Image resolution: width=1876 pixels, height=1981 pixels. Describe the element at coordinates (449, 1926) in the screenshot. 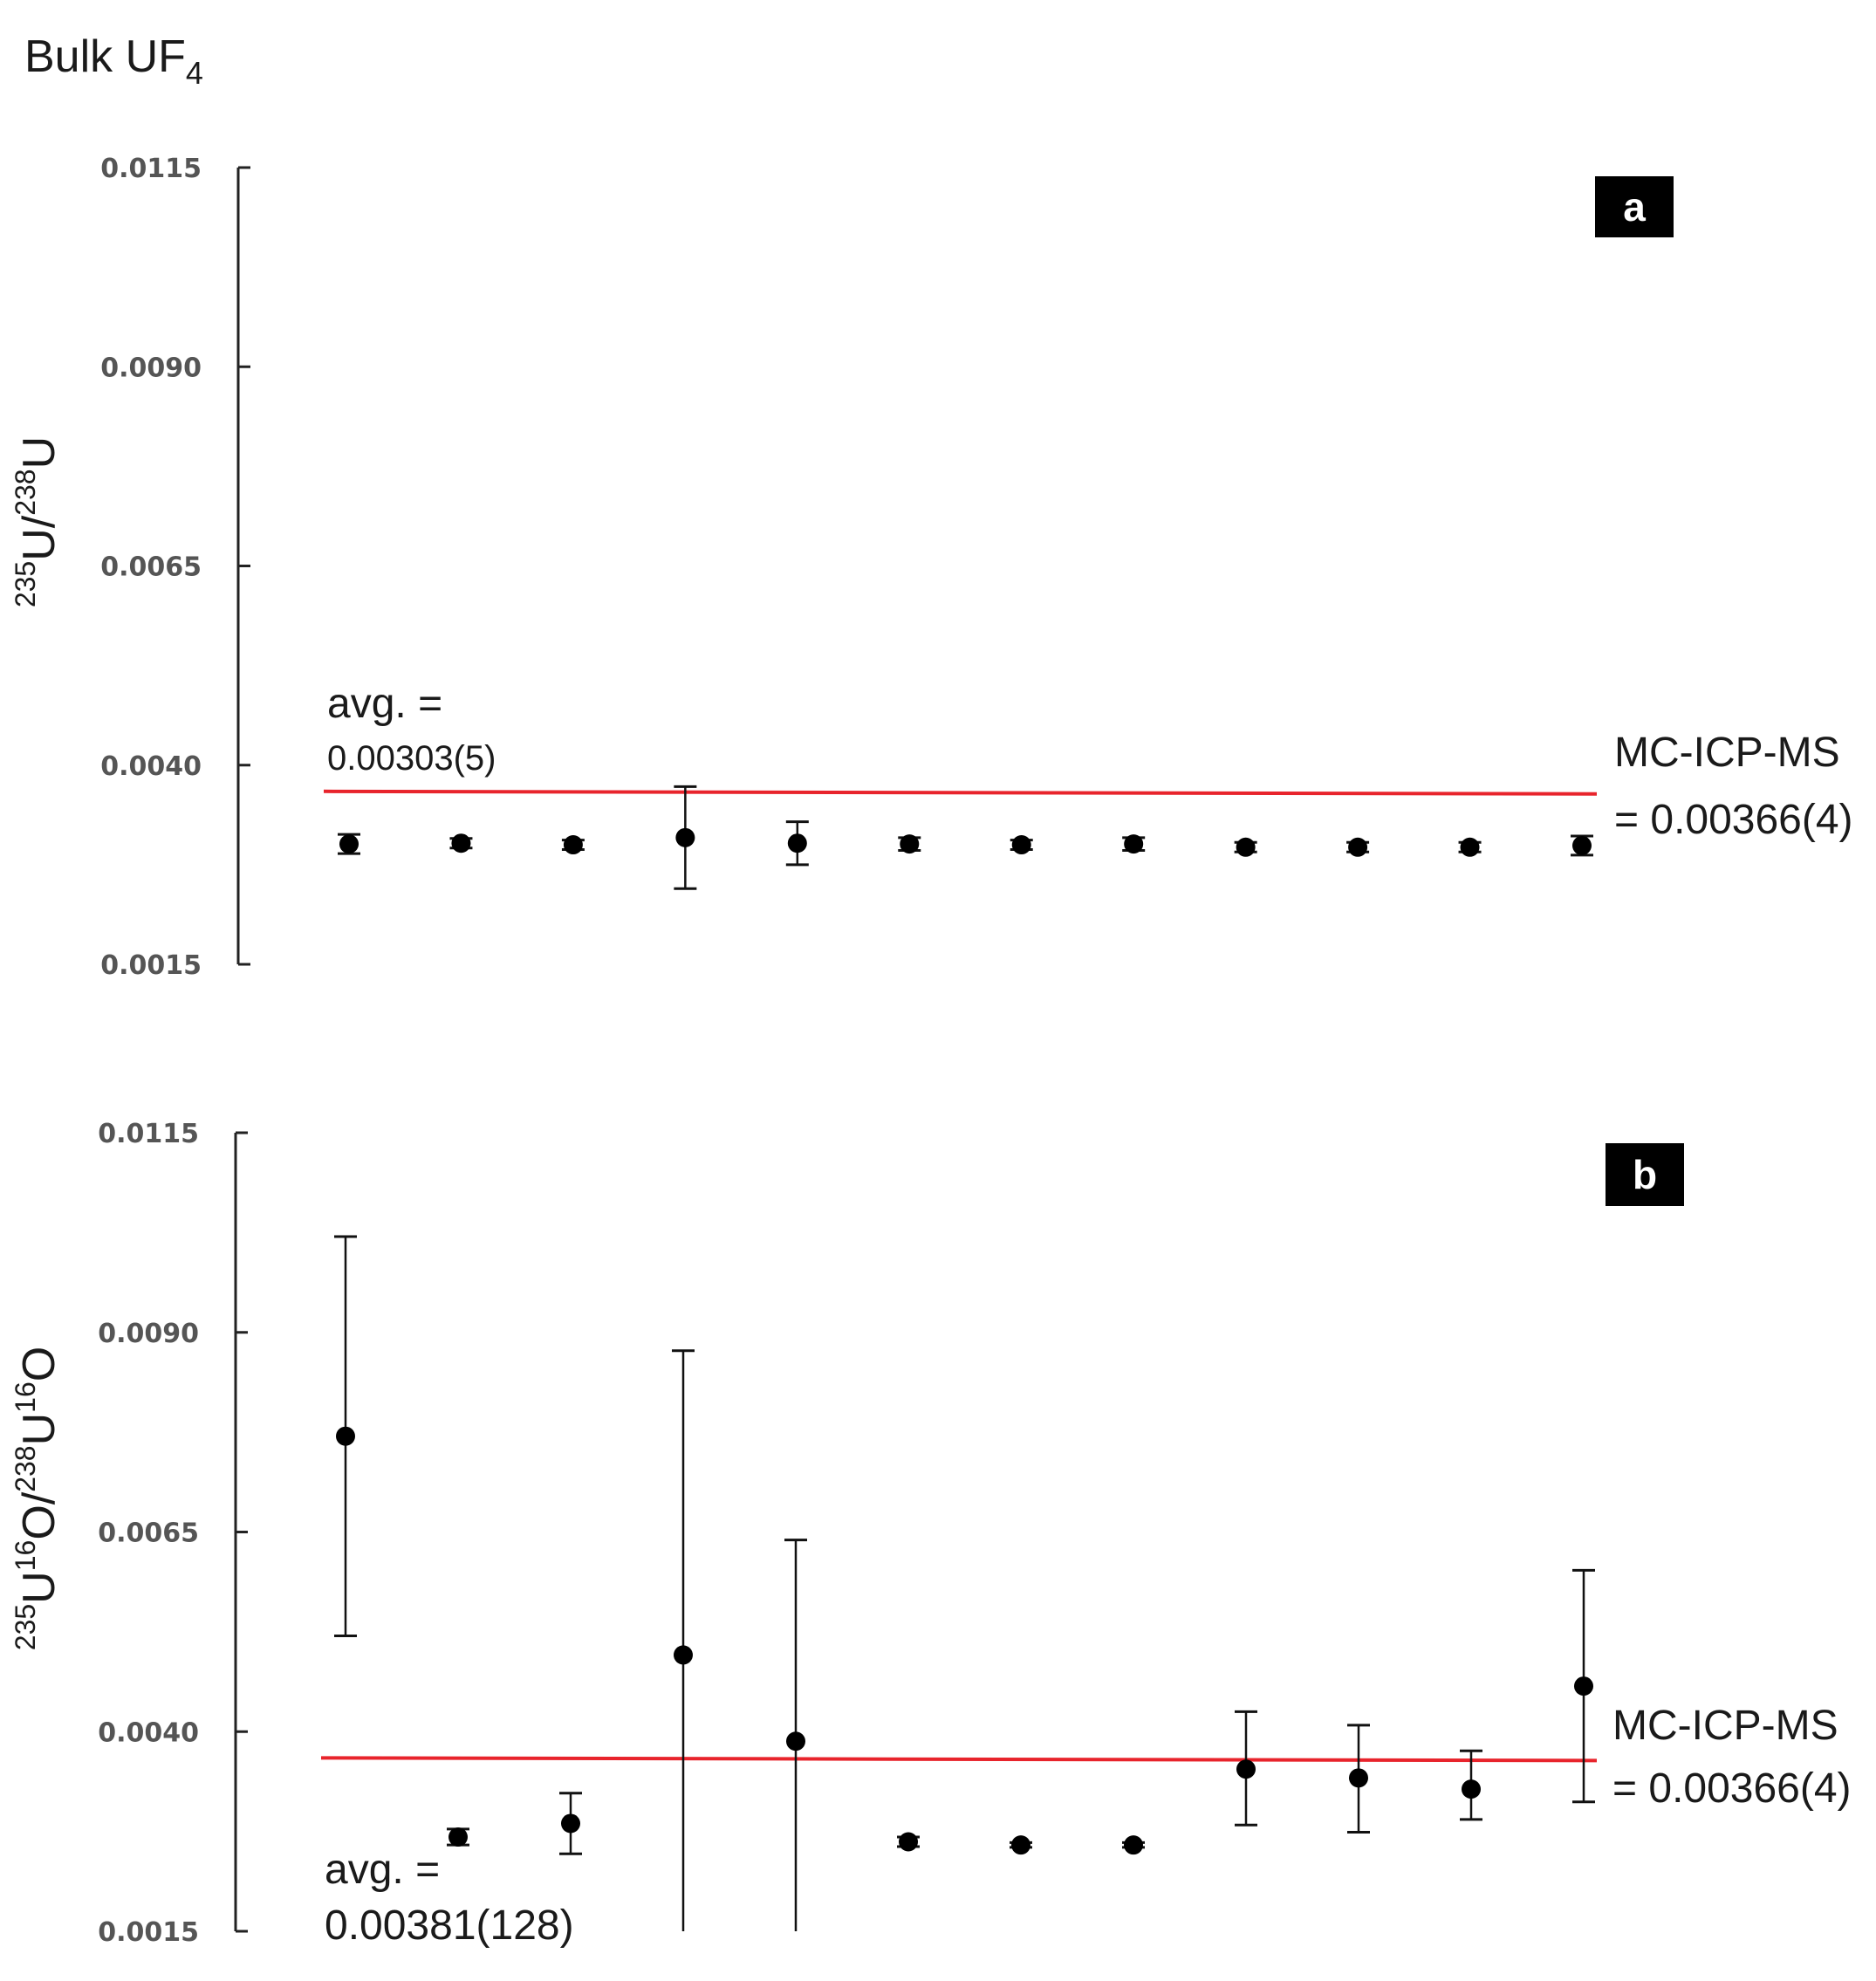

I see `avg-label-line2: 0.00381(128)` at that location.